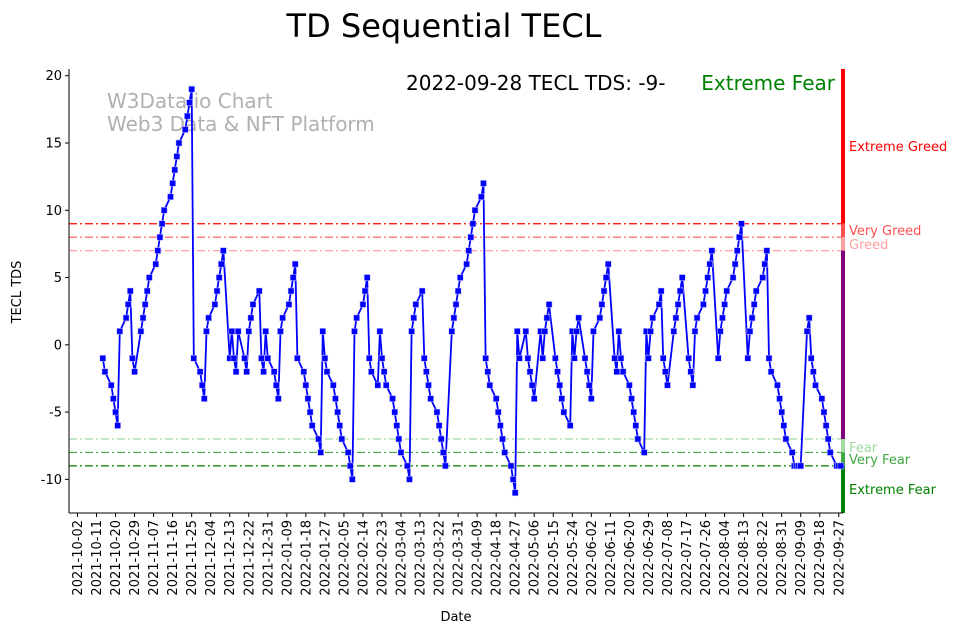 The width and height of the screenshot is (962, 633). What do you see at coordinates (97, 558) in the screenshot?
I see `x-tick-label: 2021-10-11` at bounding box center [97, 558].